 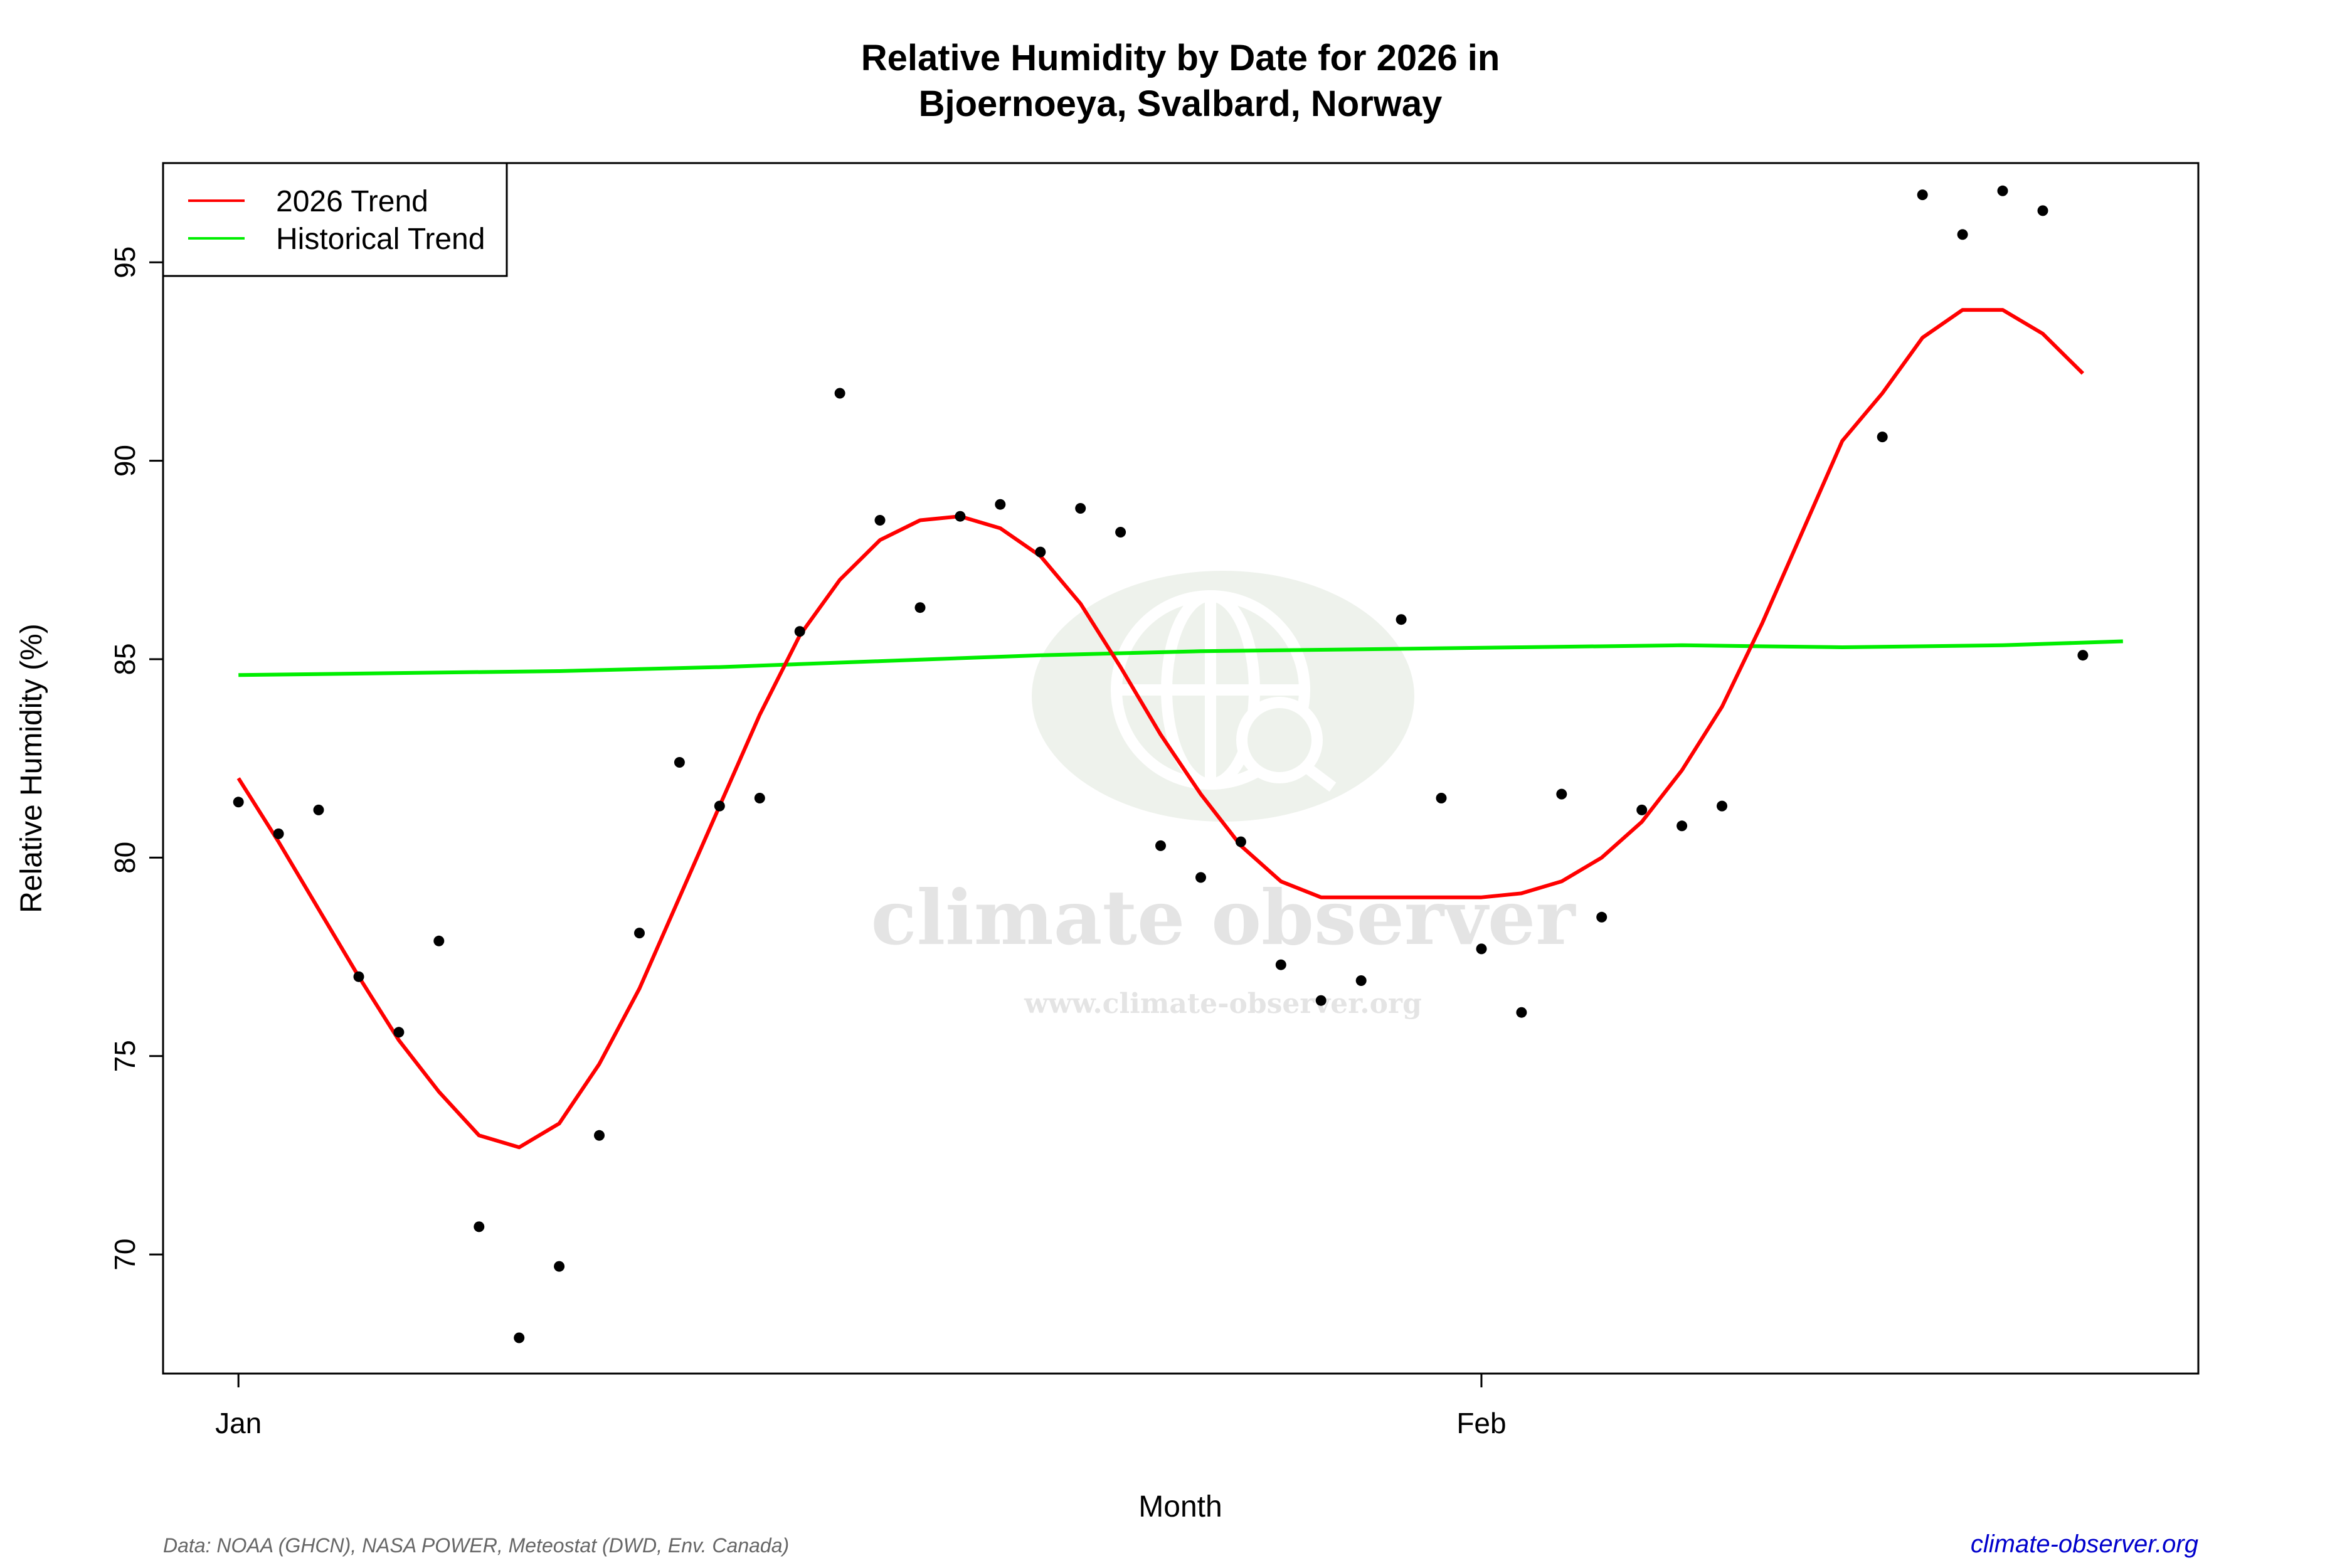 I want to click on y-axis-label: Relative Humidity (%), so click(x=31, y=768).